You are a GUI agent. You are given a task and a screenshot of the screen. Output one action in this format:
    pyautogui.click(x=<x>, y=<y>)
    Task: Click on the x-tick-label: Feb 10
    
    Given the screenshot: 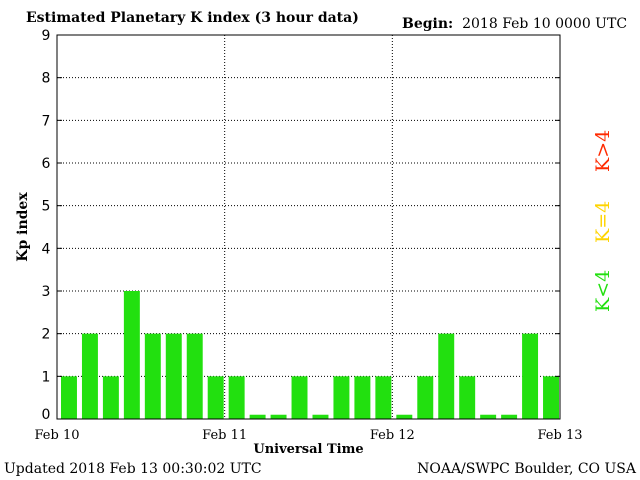 What is the action you would take?
    pyautogui.click(x=57, y=435)
    